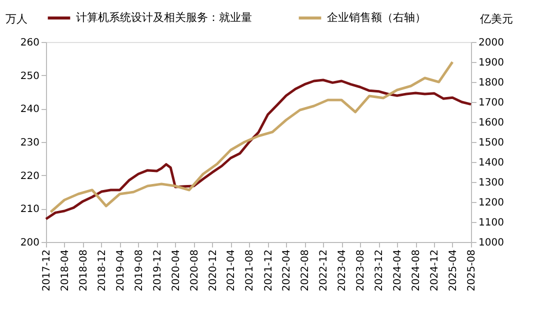  What do you see at coordinates (30, 76) in the screenshot?
I see `y-tick-label: 250` at bounding box center [30, 76].